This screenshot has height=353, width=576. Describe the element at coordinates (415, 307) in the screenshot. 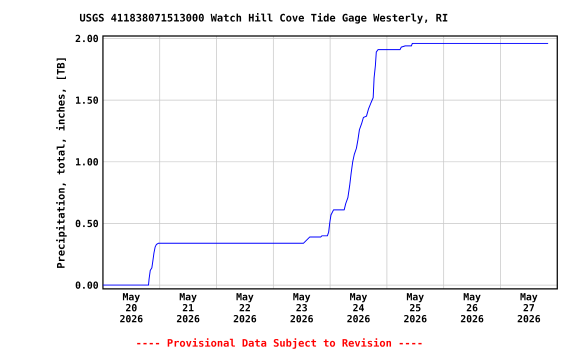

I see `x-tick-label: May 25 2026` at that location.